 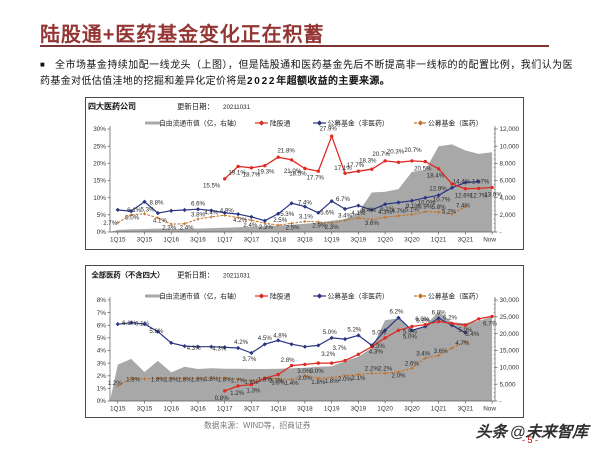 What do you see at coordinates (455, 296) in the screenshot?
I see `svg-text: 公募基金（医药）` at bounding box center [455, 296].